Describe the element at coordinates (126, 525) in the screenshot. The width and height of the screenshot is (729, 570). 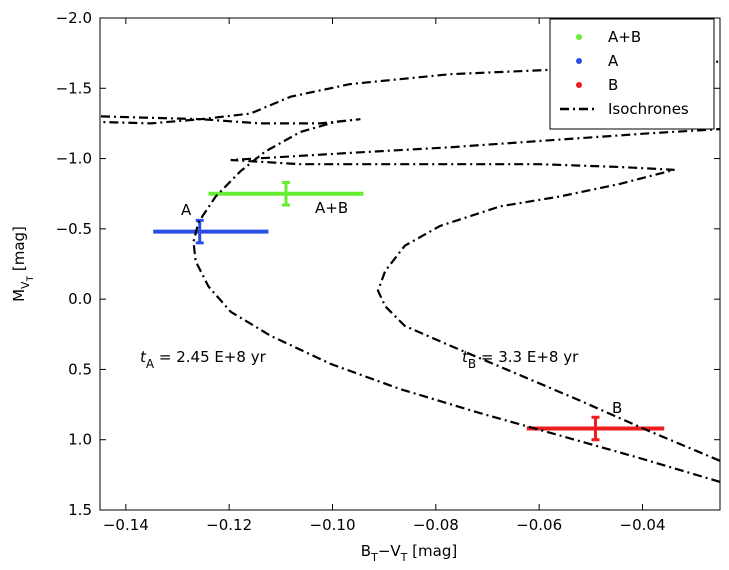
I see `x-tick-label: −0.14` at that location.